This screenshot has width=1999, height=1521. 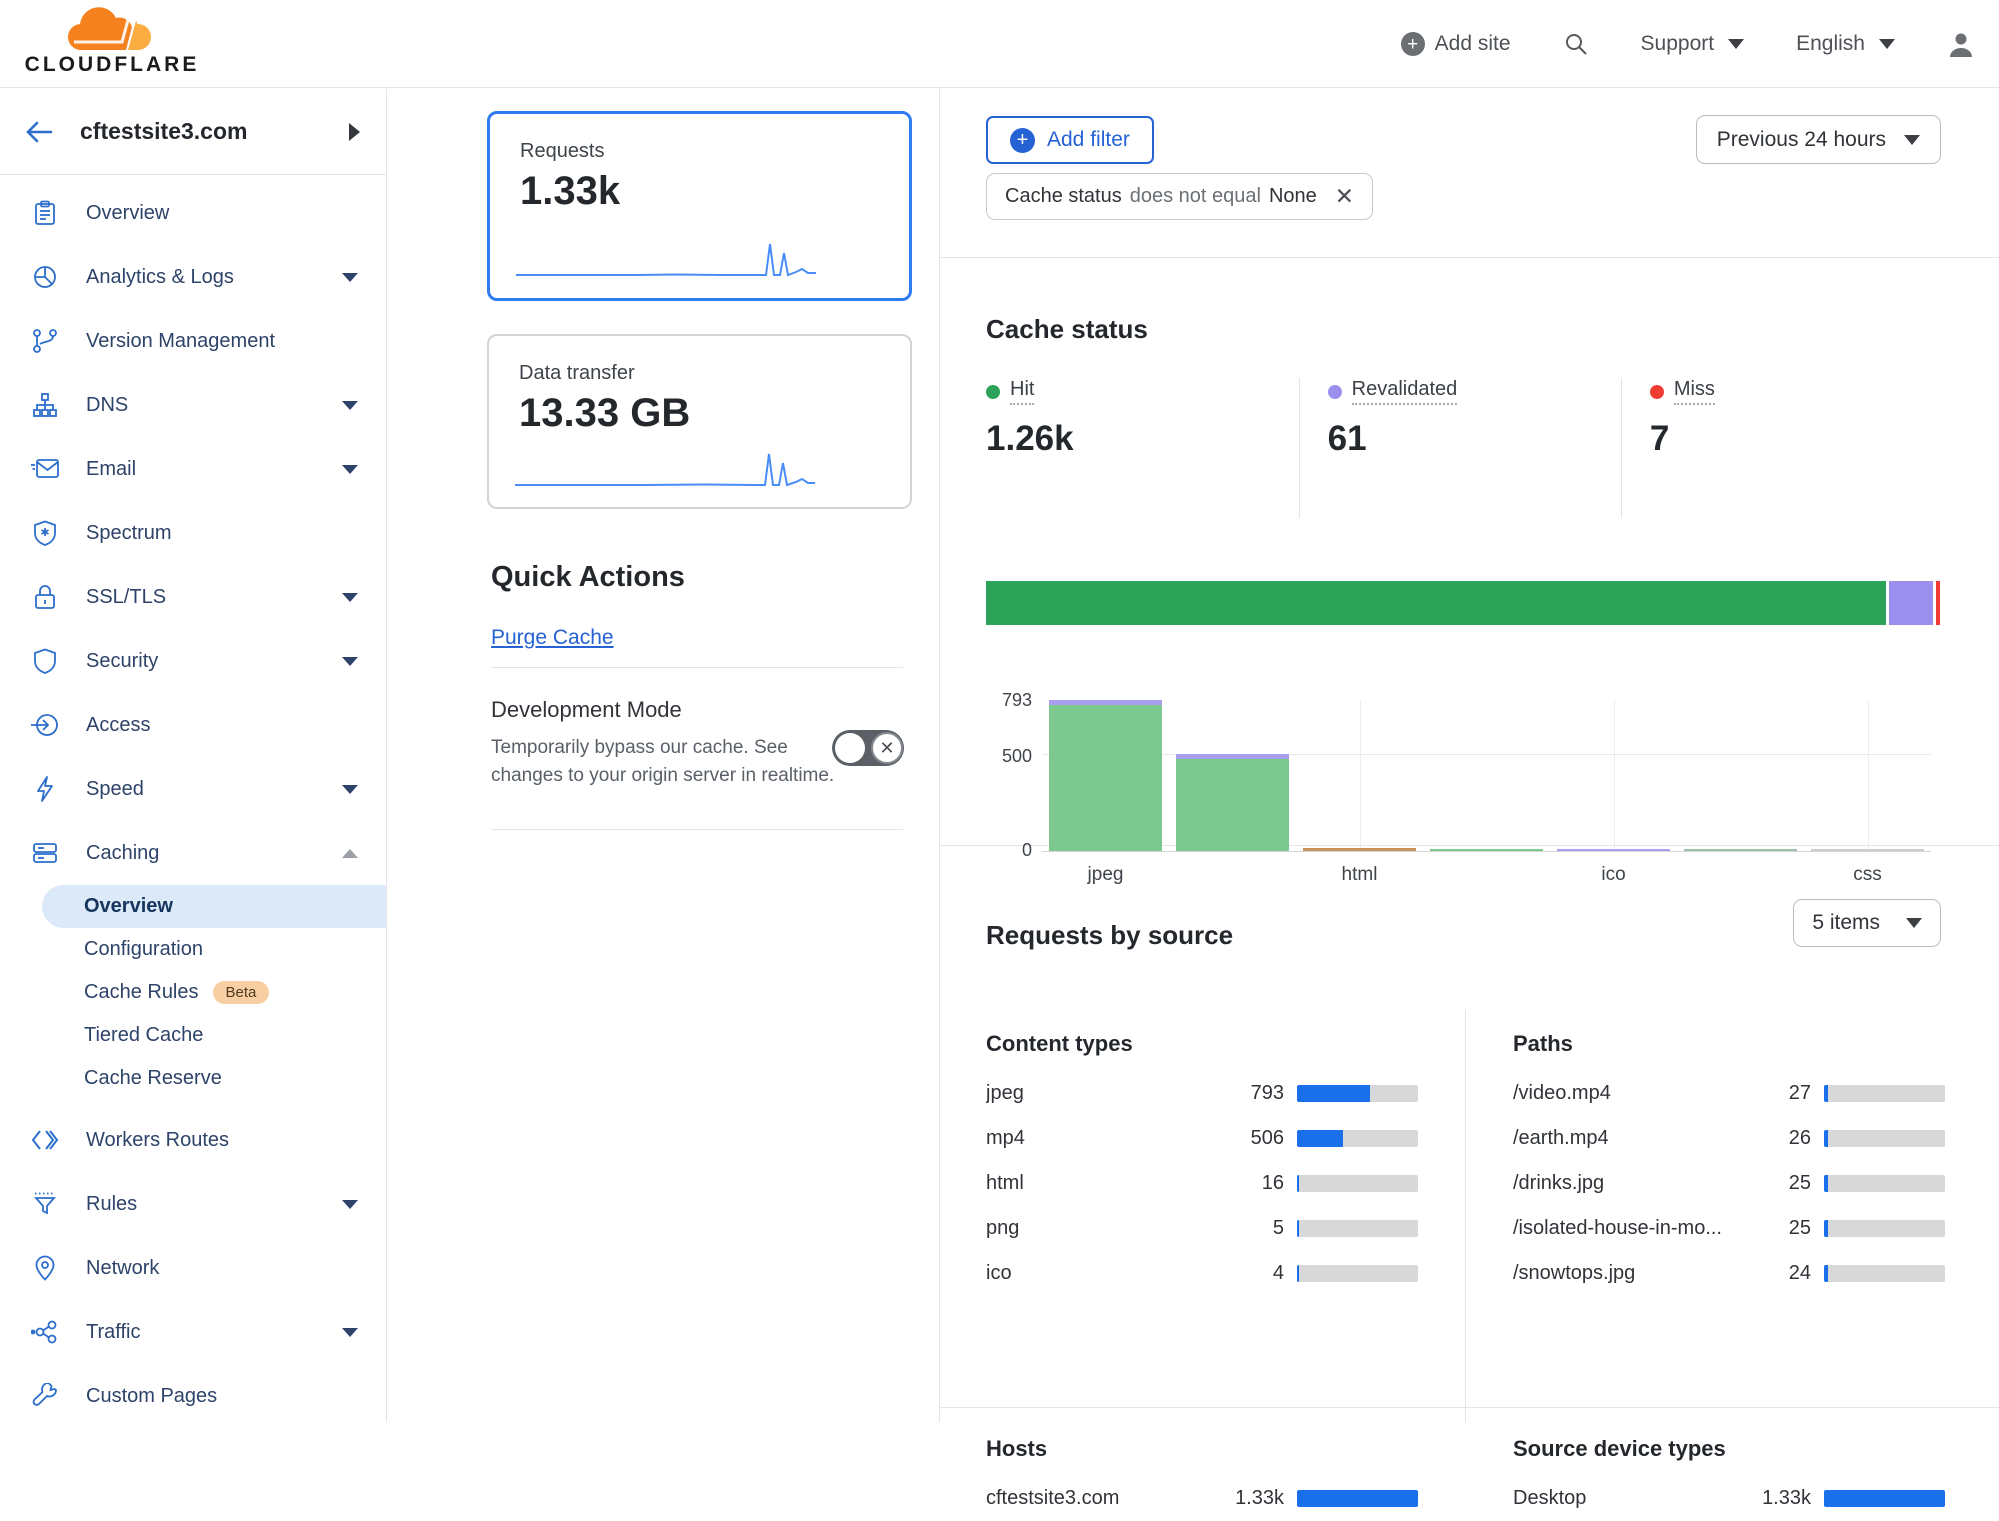 I want to click on sidebar-subitem-cache-reserve: Cache Reserve, so click(x=193, y=1078).